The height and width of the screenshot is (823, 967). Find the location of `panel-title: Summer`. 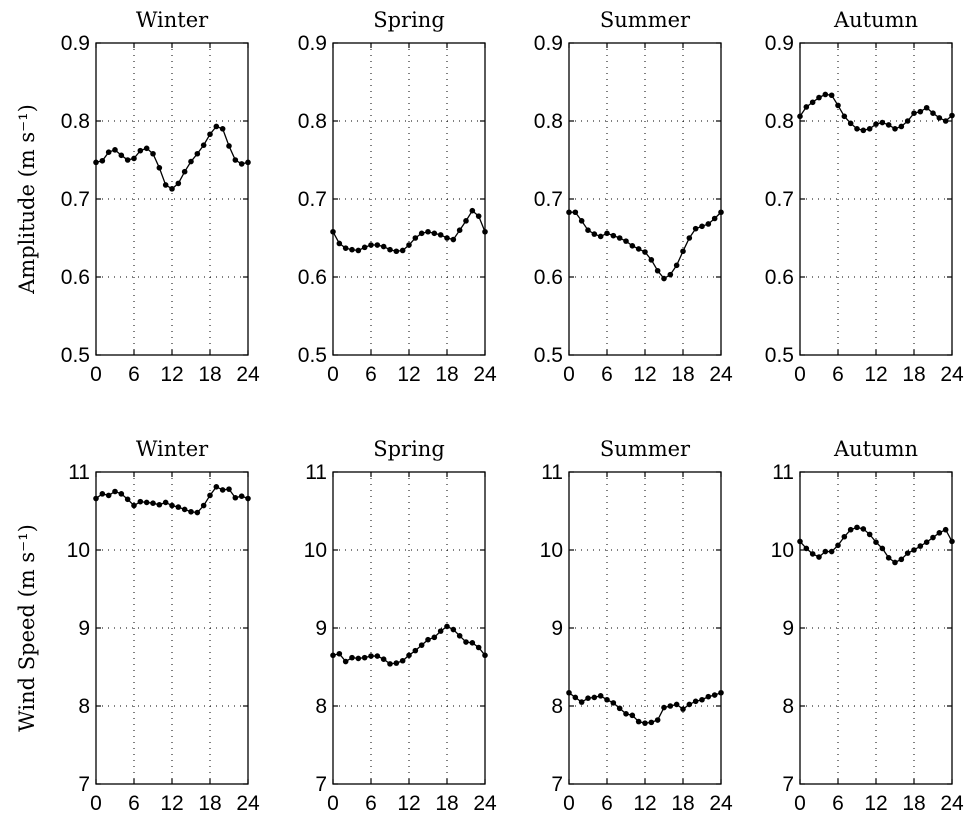

panel-title: Summer is located at coordinates (645, 20).